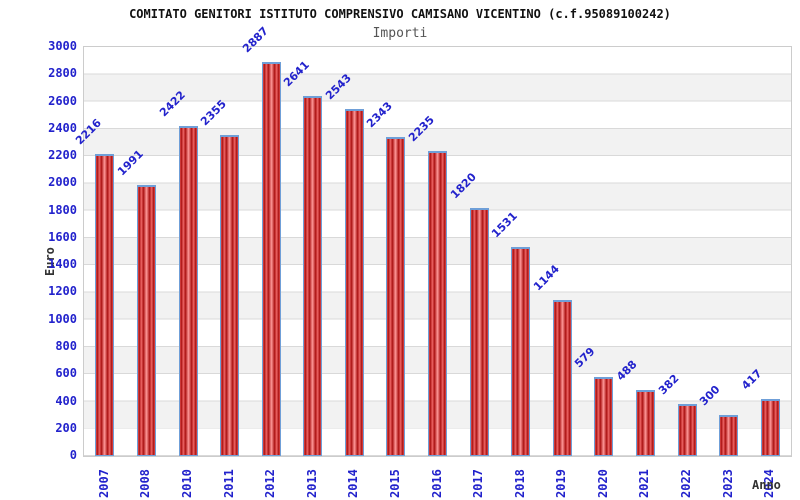 Image resolution: width=800 pixels, height=500 pixels. Describe the element at coordinates (585, 357) in the screenshot. I see `bar-value-label: 579` at that location.